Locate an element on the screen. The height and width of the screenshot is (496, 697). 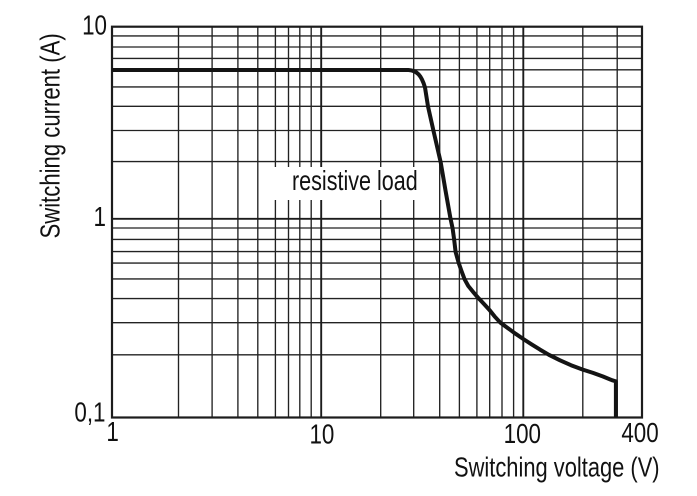
svg-text: 100 is located at coordinates (522, 434).